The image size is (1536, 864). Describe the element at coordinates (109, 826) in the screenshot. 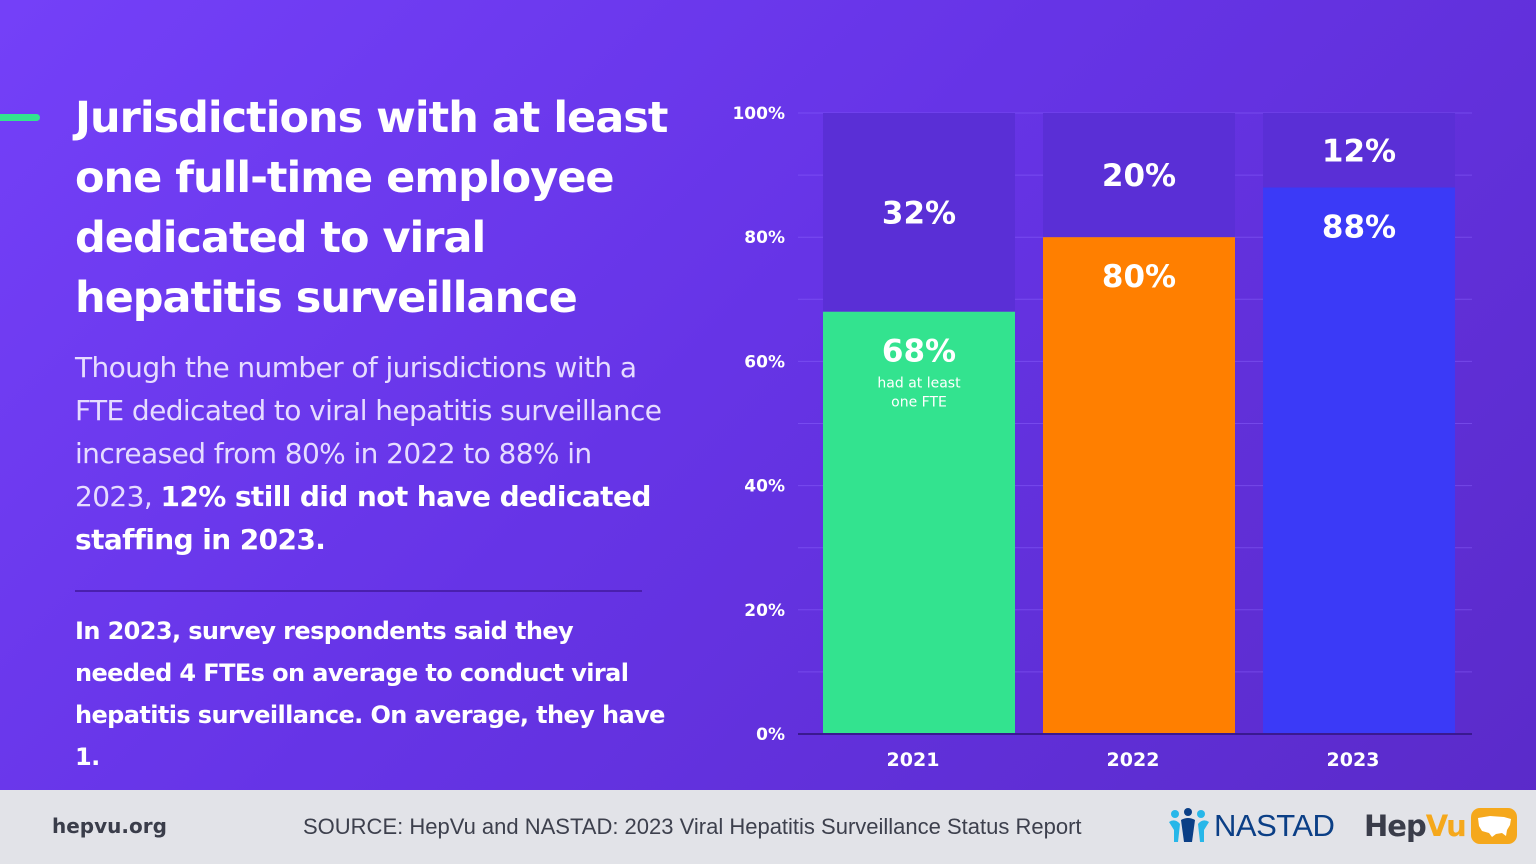

I see `site-link: hepvu.org` at that location.